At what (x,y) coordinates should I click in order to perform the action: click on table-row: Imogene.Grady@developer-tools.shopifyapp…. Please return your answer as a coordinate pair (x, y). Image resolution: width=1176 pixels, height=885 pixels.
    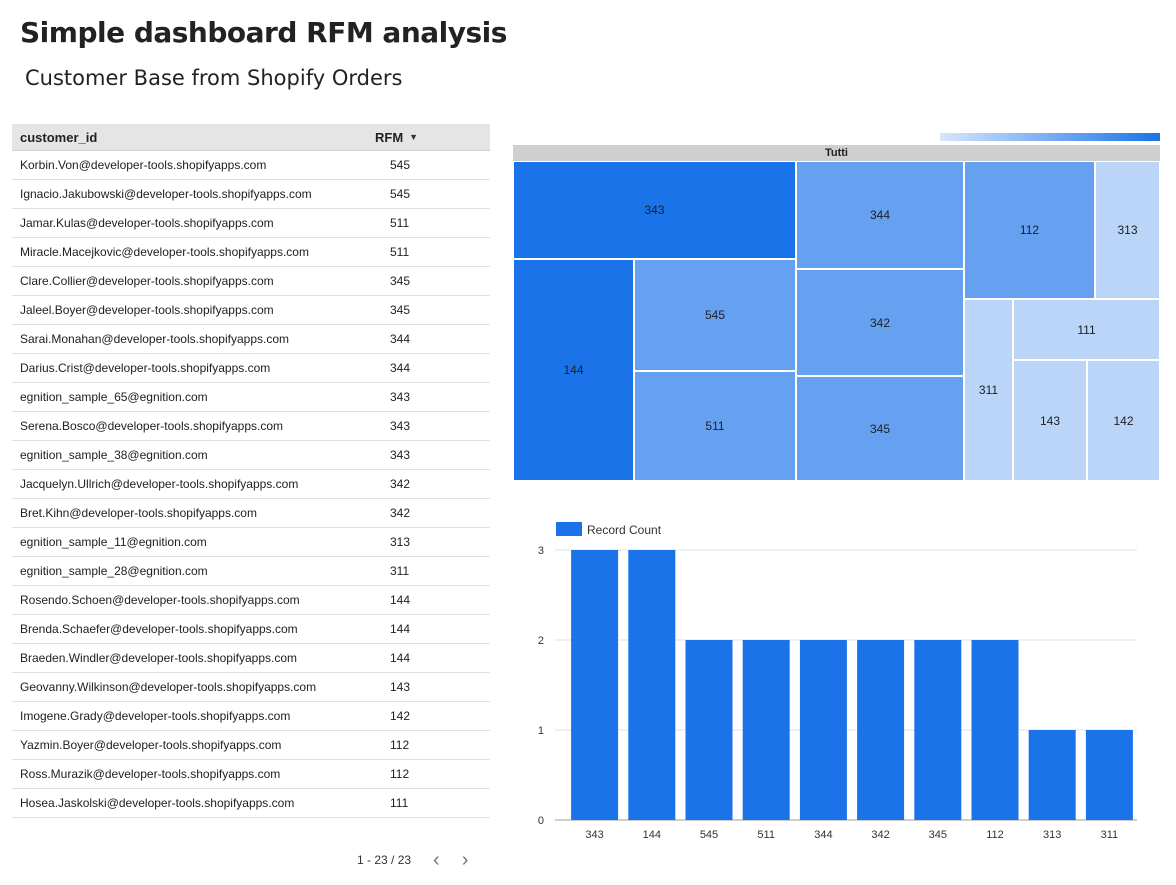
    Looking at the image, I should click on (251, 716).